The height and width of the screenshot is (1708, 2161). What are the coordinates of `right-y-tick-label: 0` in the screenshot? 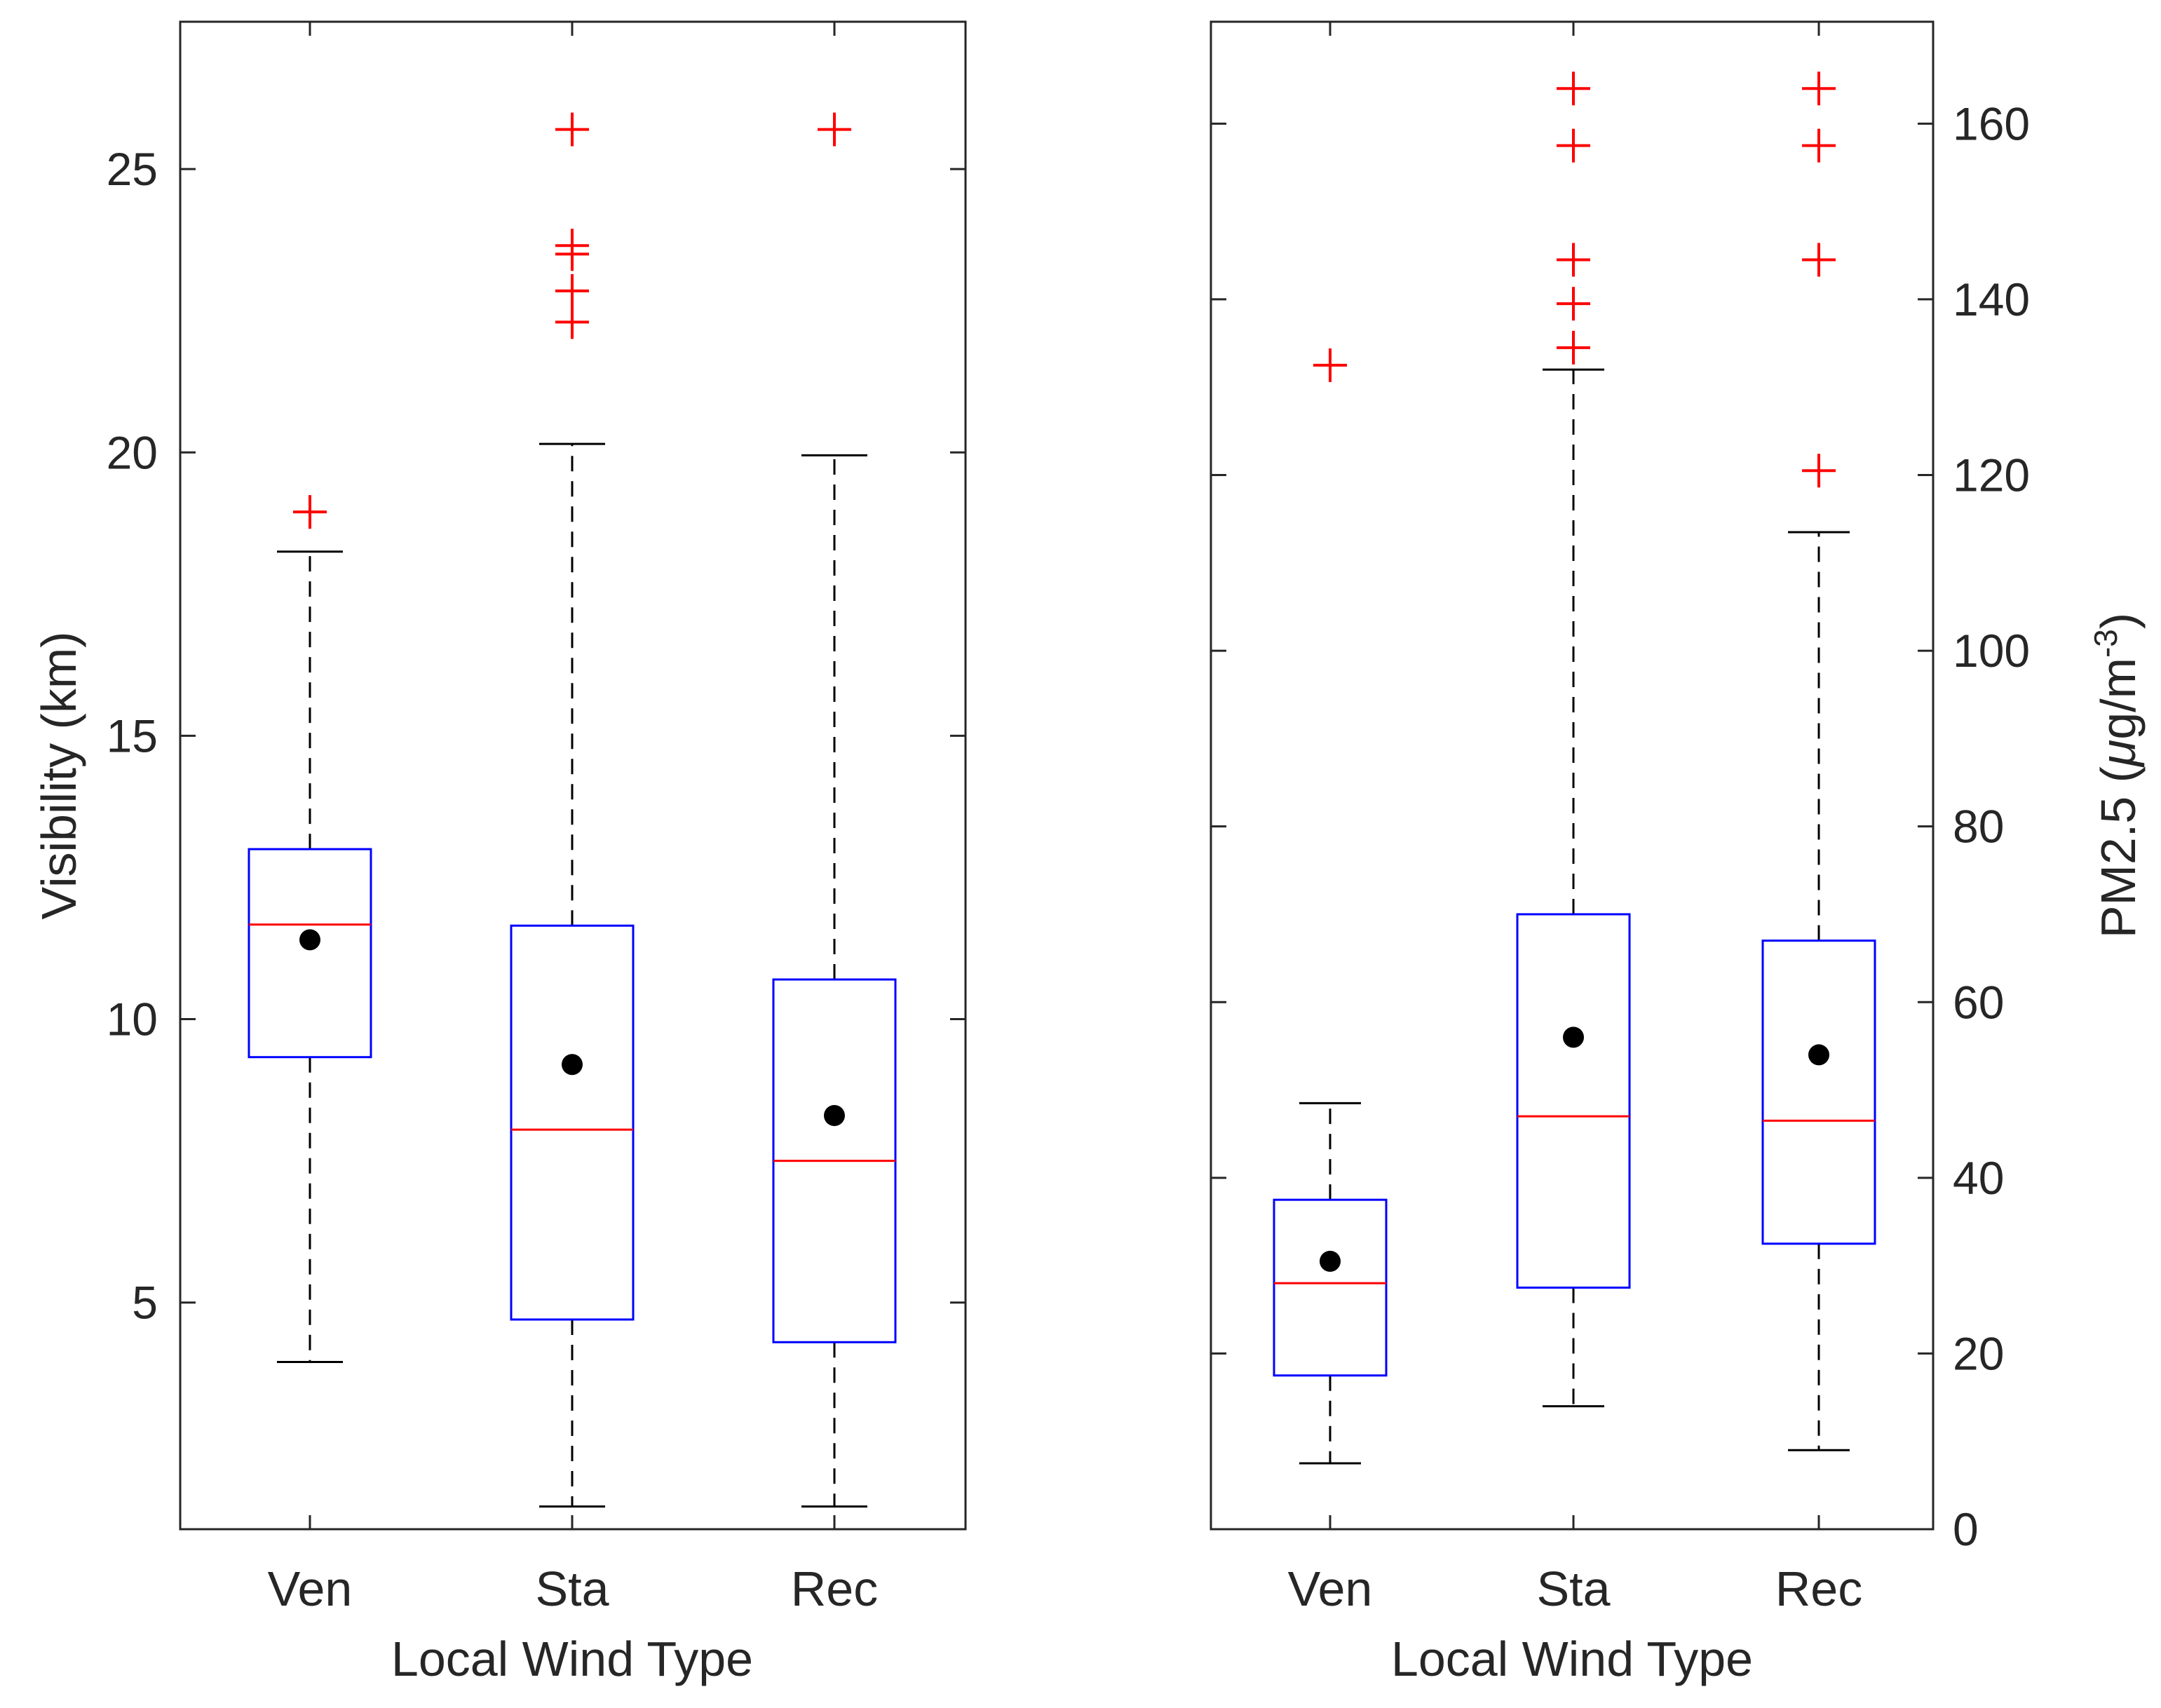 It's located at (1966, 1529).